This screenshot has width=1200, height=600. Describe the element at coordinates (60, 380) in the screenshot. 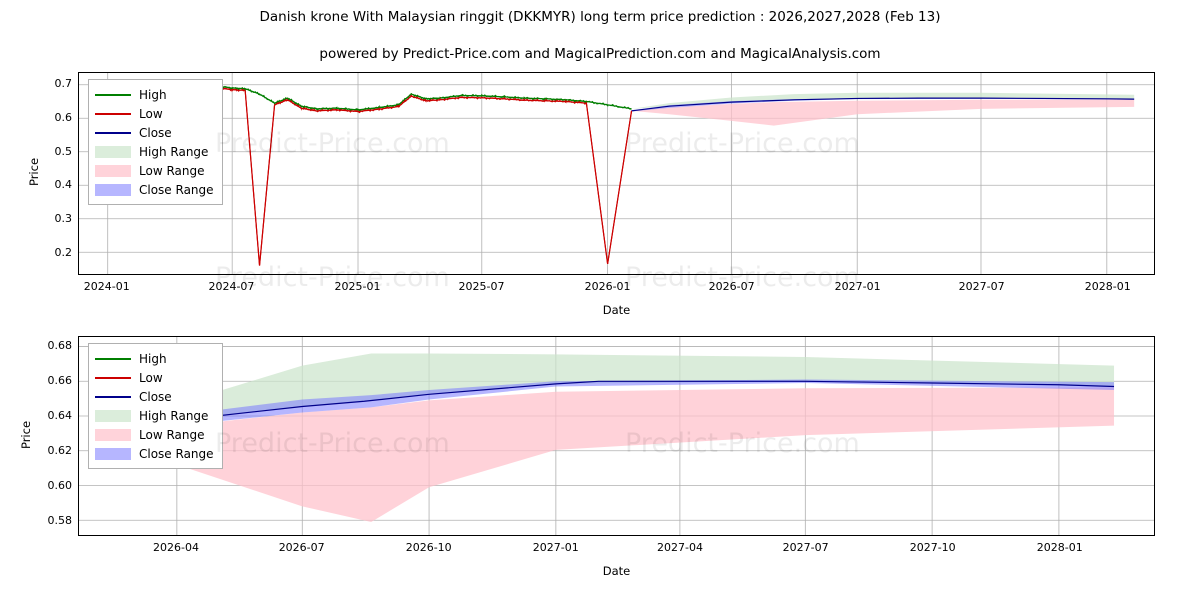

I see `y-tick-label: 0.66` at that location.